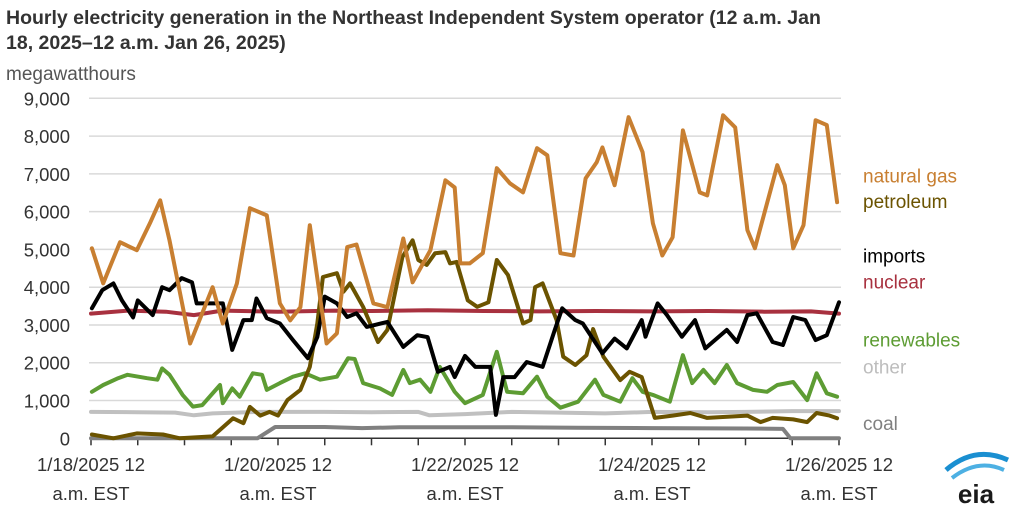  Describe the element at coordinates (894, 256) in the screenshot. I see `series-label-imports: imports` at that location.